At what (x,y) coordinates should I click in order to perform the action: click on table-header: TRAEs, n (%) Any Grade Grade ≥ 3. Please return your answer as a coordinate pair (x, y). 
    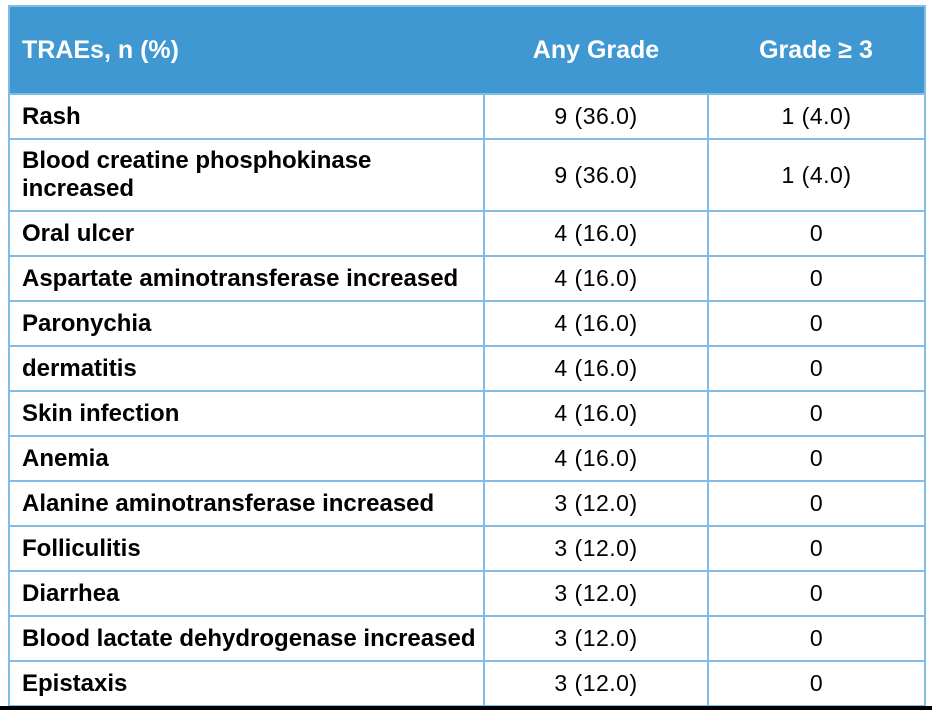
    Looking at the image, I should click on (467, 50).